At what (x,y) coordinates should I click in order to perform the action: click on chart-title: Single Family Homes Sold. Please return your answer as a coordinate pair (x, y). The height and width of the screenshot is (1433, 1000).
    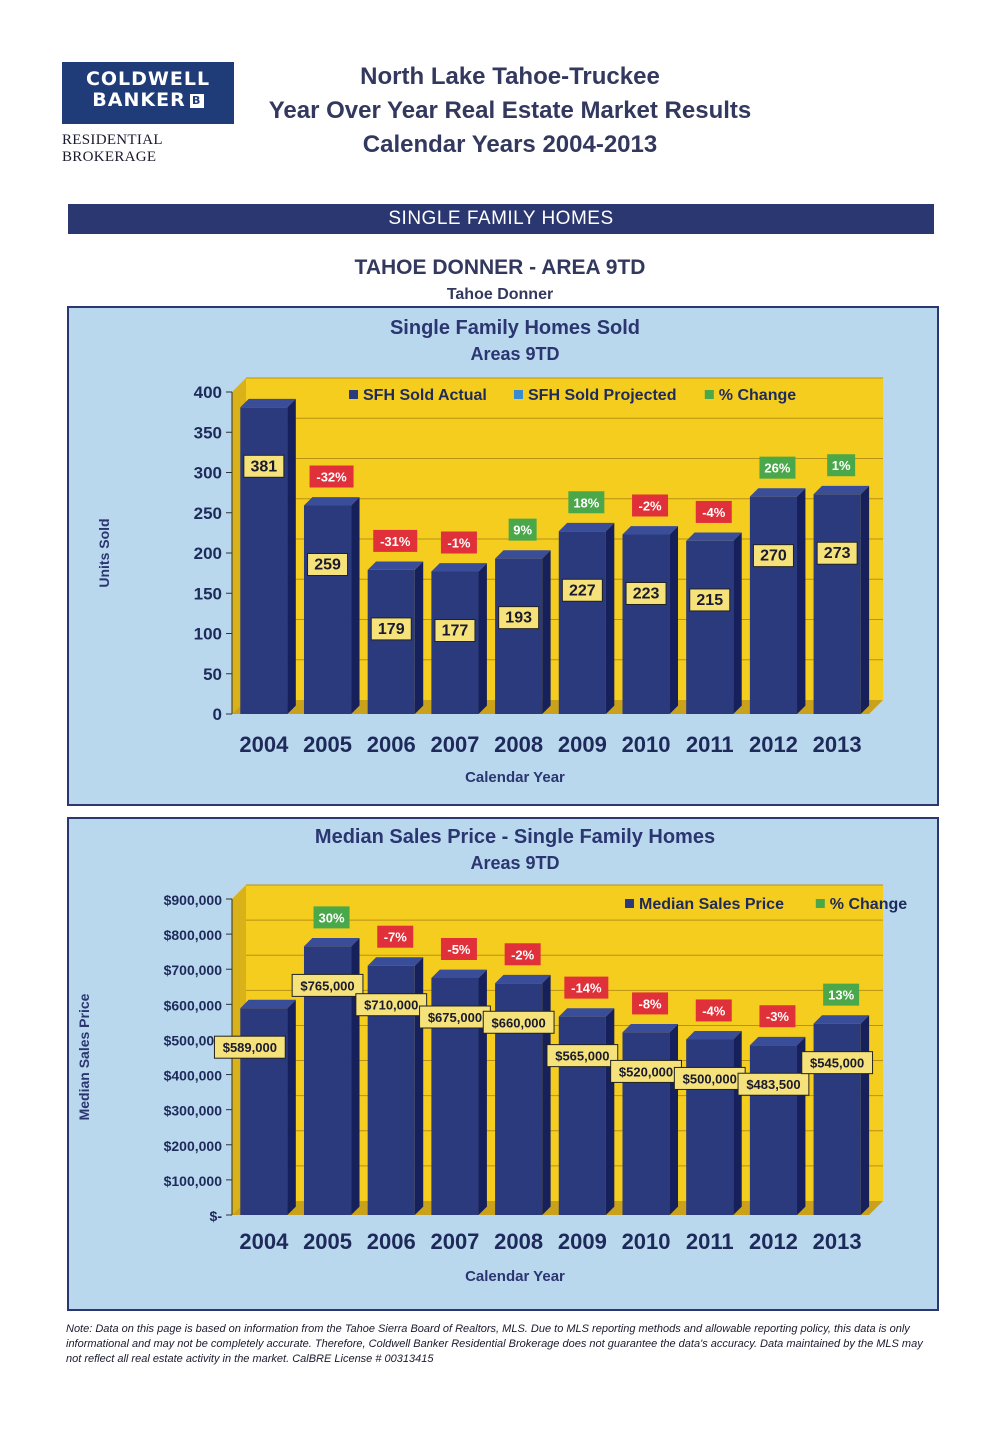
    Looking at the image, I should click on (515, 328).